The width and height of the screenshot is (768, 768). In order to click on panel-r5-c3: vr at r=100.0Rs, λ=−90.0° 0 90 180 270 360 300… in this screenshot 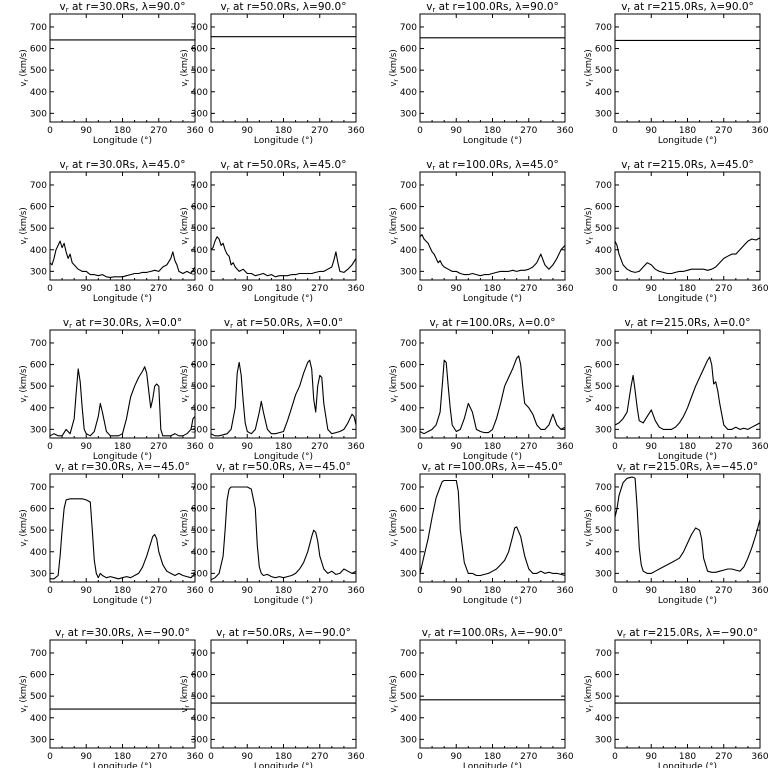, I will do `click(481, 697)`.